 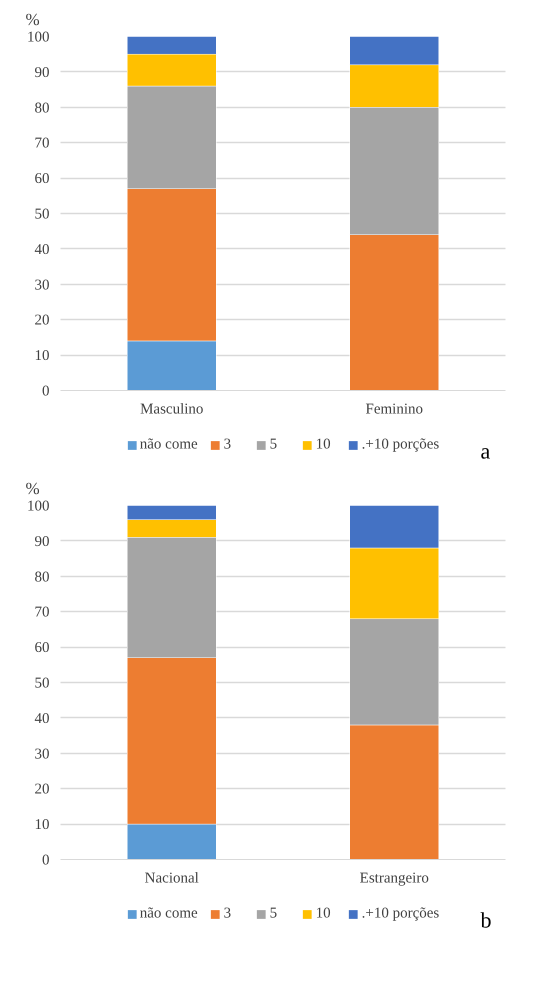 What do you see at coordinates (485, 451) in the screenshot?
I see `text: a` at bounding box center [485, 451].